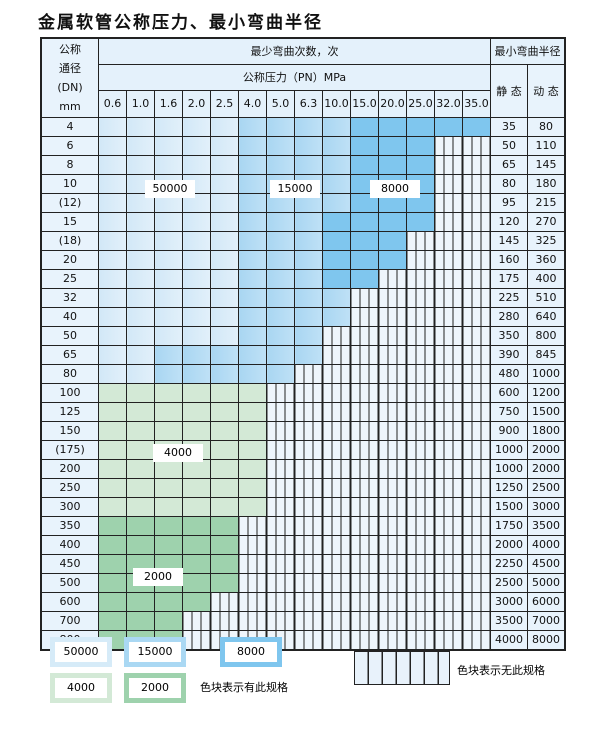  Describe the element at coordinates (448, 103) in the screenshot. I see `pressure-column-header: 32.0` at that location.